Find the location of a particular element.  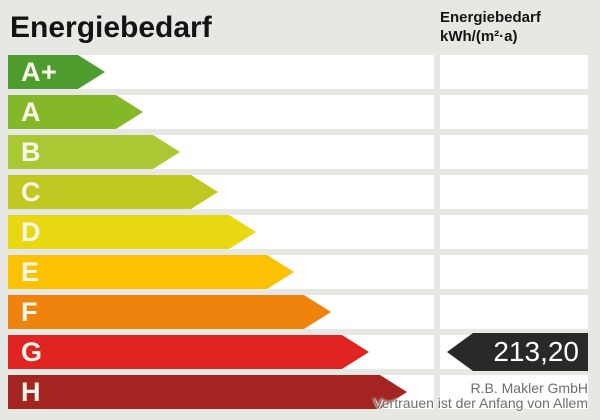

class-label: G is located at coordinates (32, 351).